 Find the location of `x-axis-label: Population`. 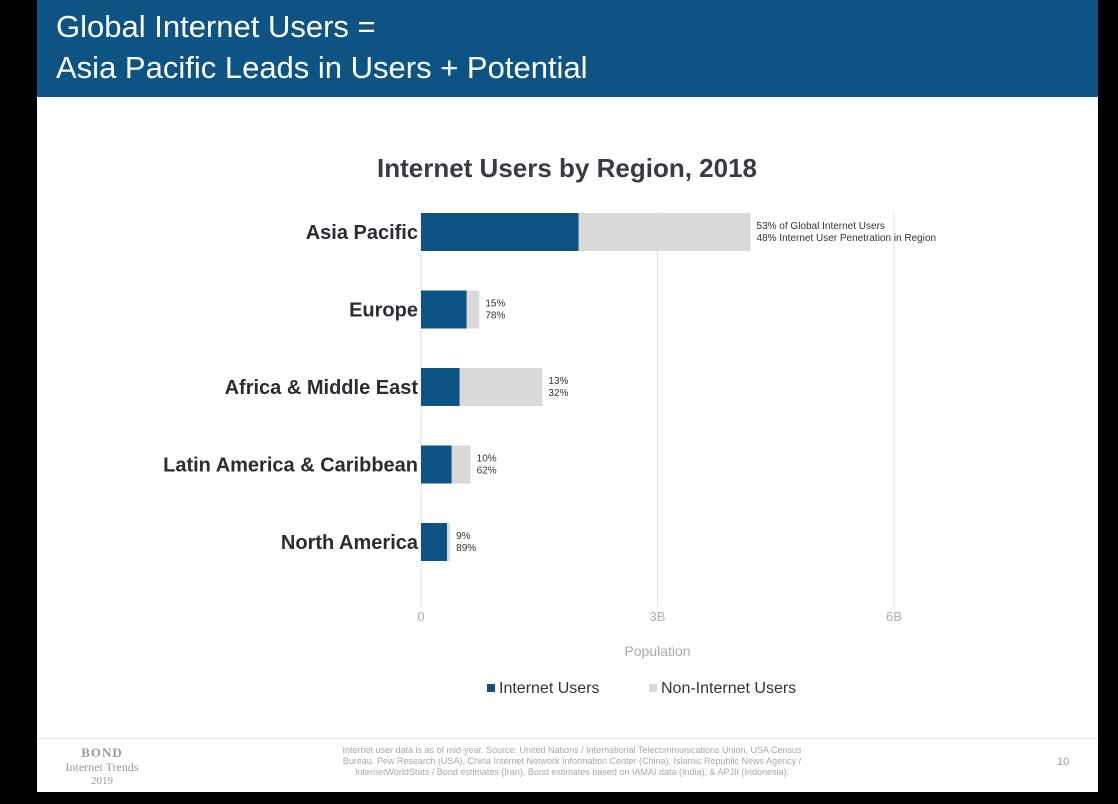

x-axis-label: Population is located at coordinates (657, 651).